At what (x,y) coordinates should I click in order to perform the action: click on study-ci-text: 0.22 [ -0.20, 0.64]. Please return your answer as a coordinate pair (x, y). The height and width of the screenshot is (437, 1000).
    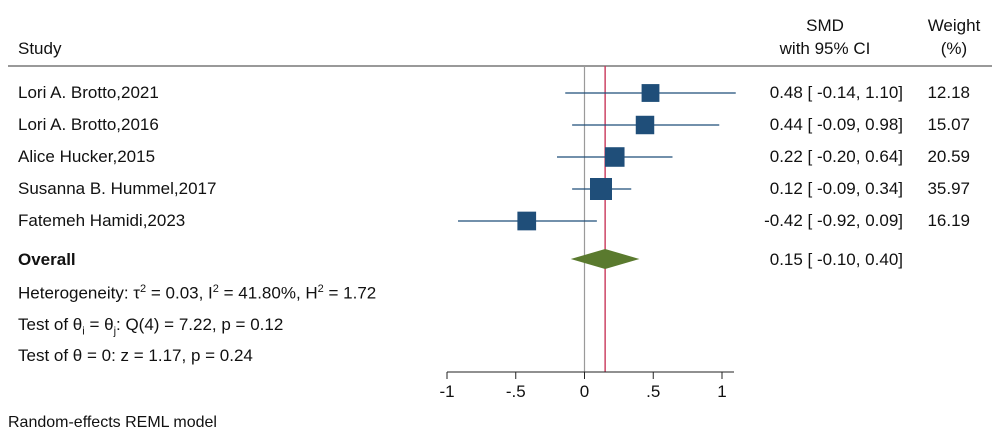
    Looking at the image, I should click on (836, 156).